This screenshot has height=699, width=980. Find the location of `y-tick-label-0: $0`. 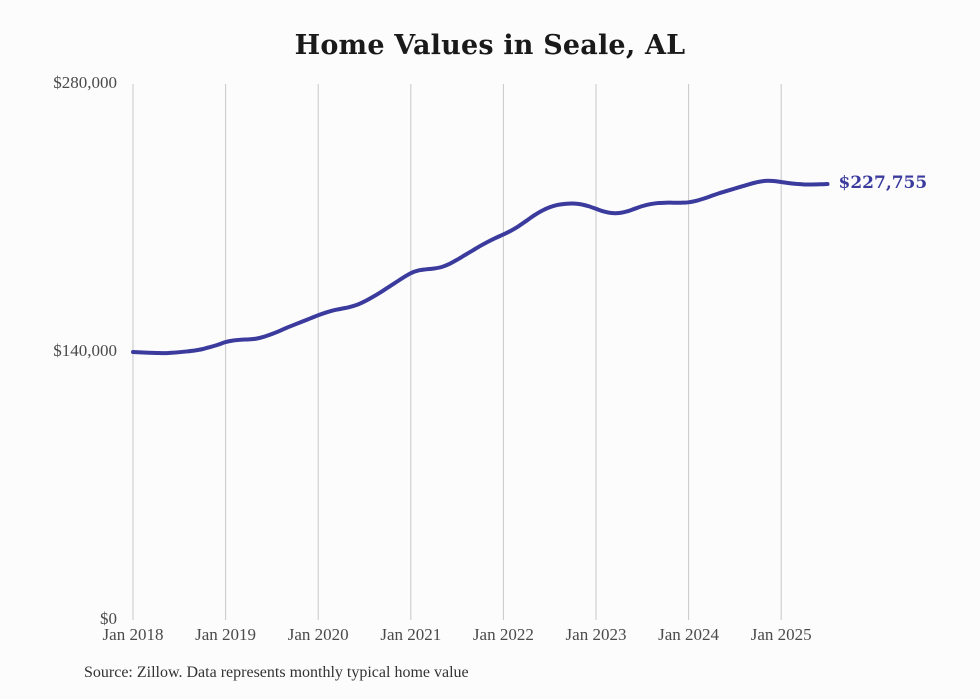

y-tick-label-0: $0 is located at coordinates (108, 618).